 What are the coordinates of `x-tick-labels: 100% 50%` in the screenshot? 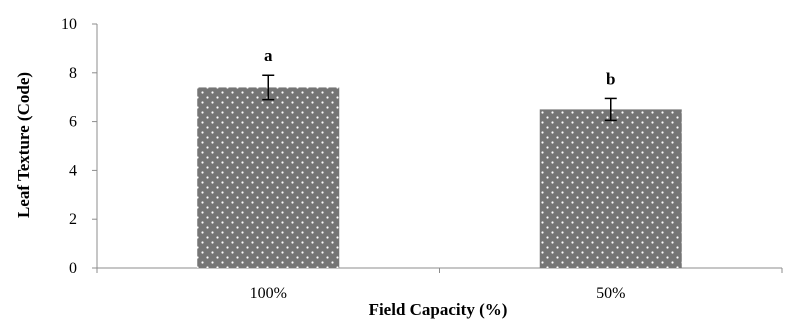 It's located at (438, 293).